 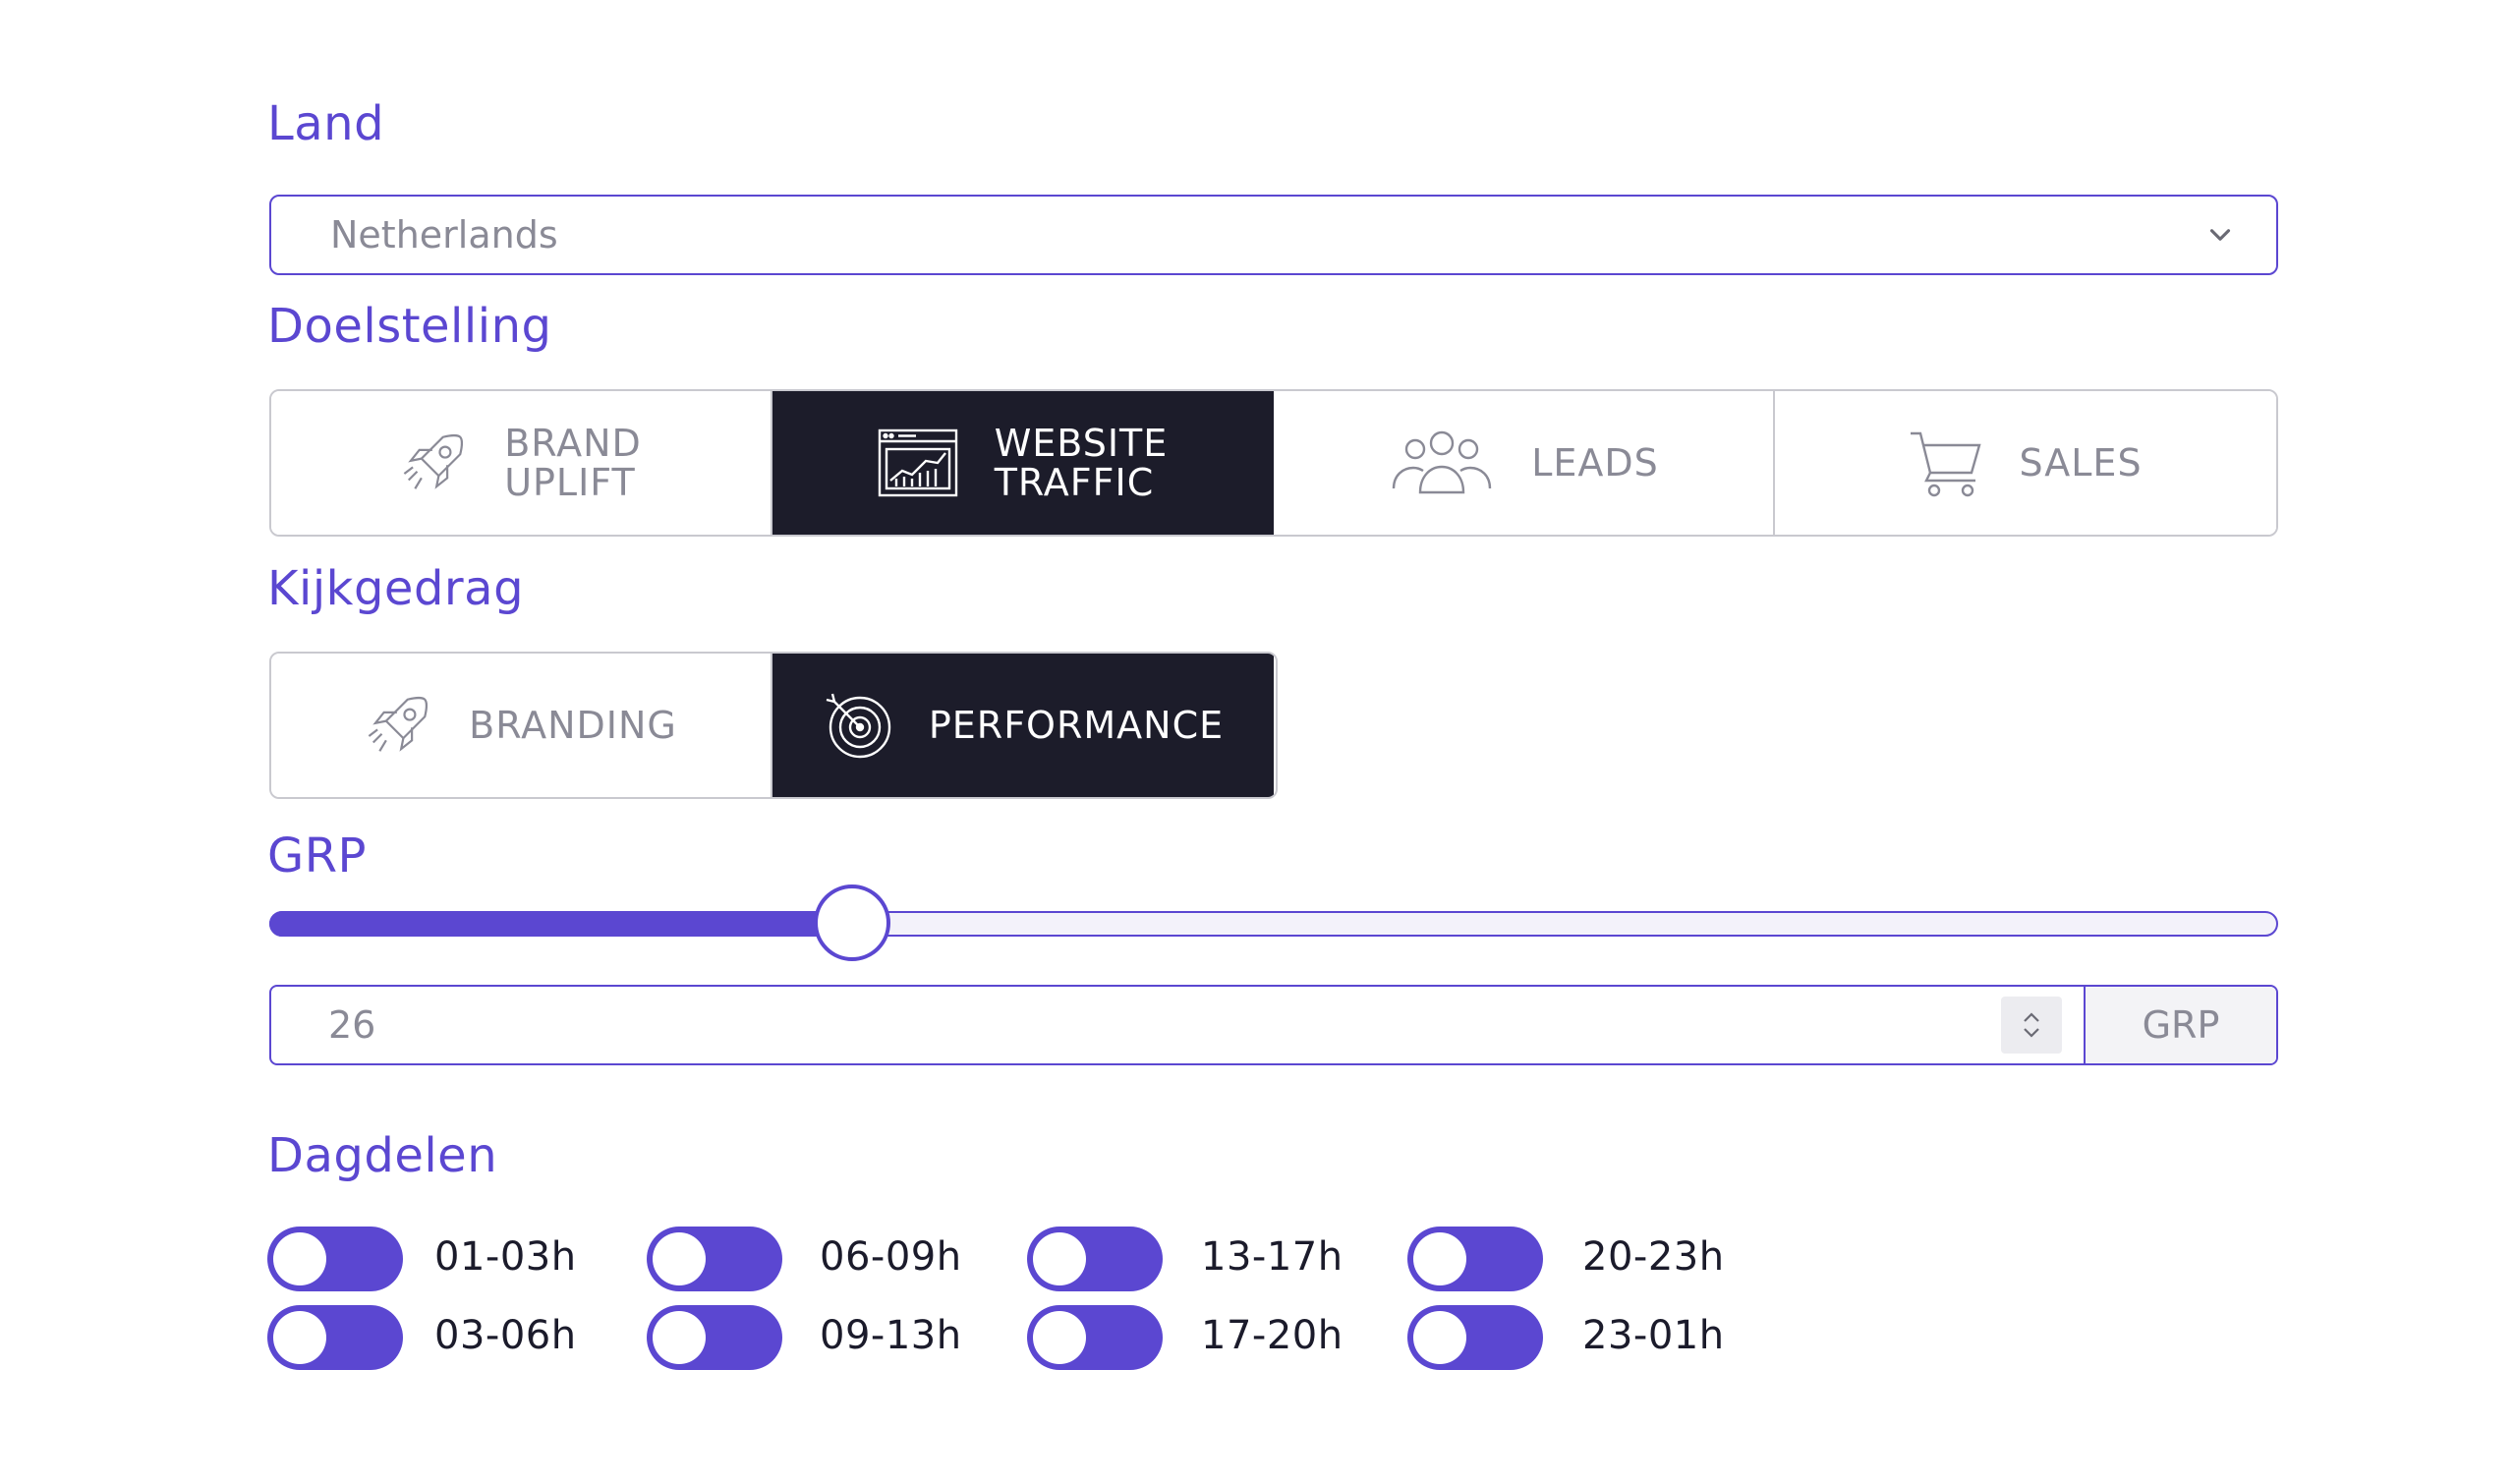 What do you see at coordinates (1946, 464) in the screenshot?
I see `shopping-cart-icon` at bounding box center [1946, 464].